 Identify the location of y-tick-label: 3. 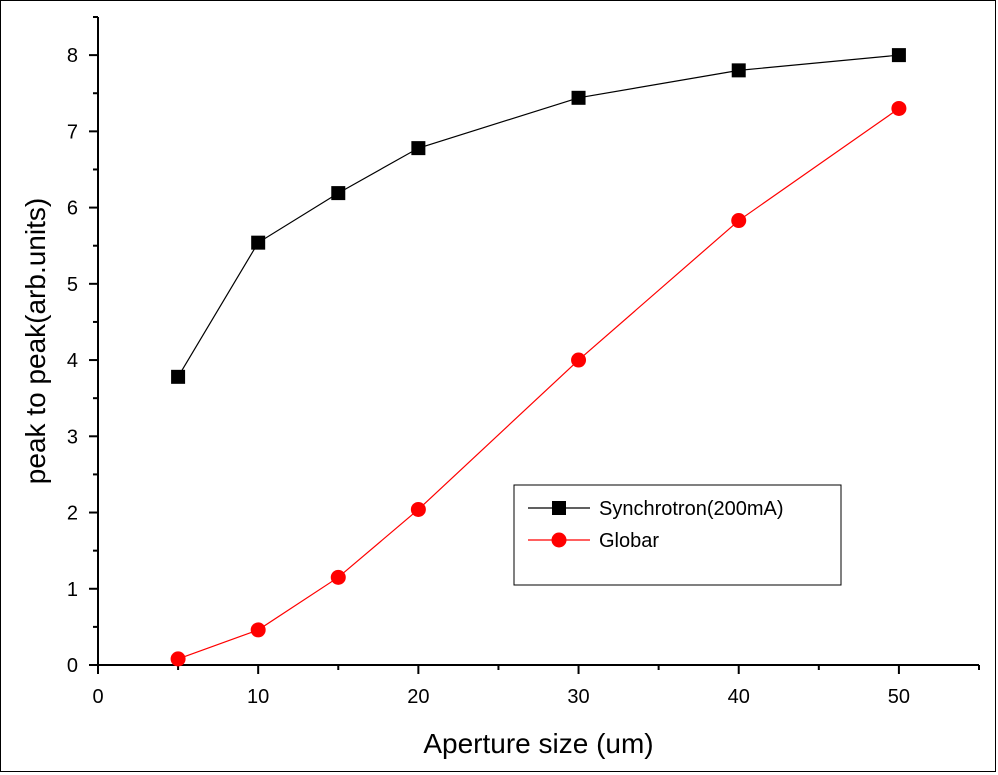
(72, 437).